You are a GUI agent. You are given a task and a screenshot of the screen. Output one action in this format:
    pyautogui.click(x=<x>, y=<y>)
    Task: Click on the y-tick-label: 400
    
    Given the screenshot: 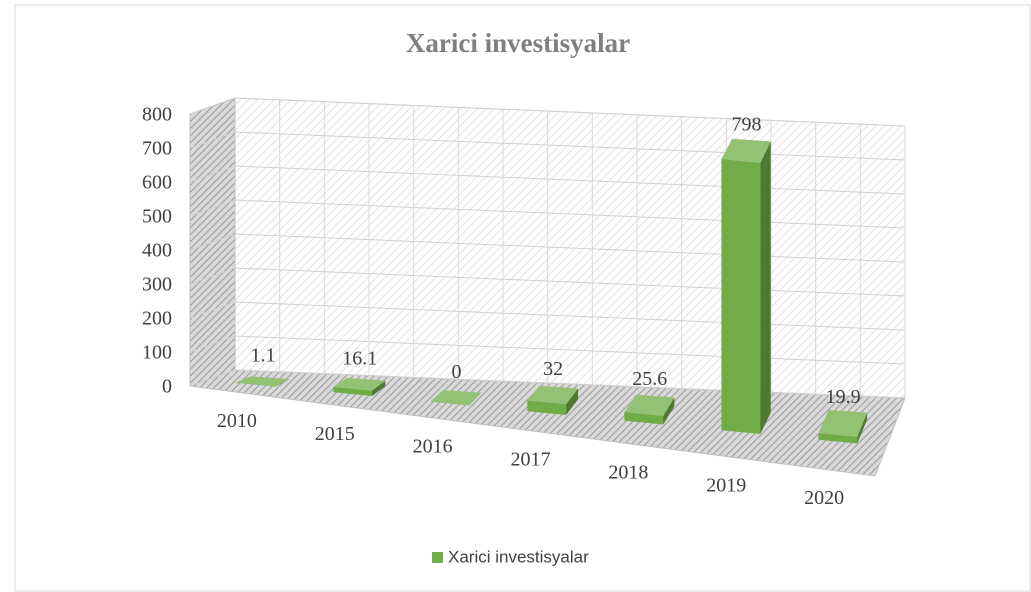 What is the action you would take?
    pyautogui.click(x=157, y=251)
    